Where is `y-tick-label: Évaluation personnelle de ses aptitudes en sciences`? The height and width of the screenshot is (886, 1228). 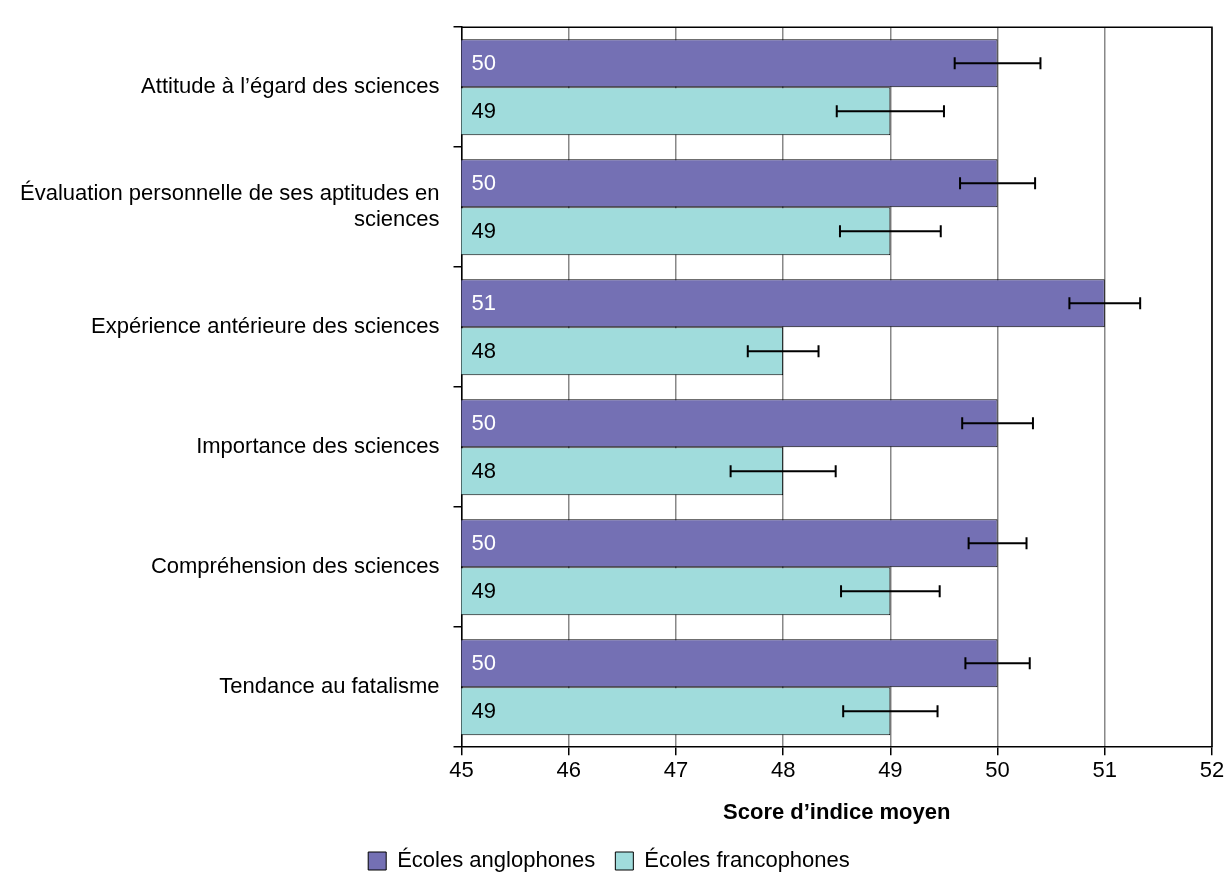 y-tick-label: Évaluation personnelle de ses aptitudes en sciences is located at coordinates (230, 206).